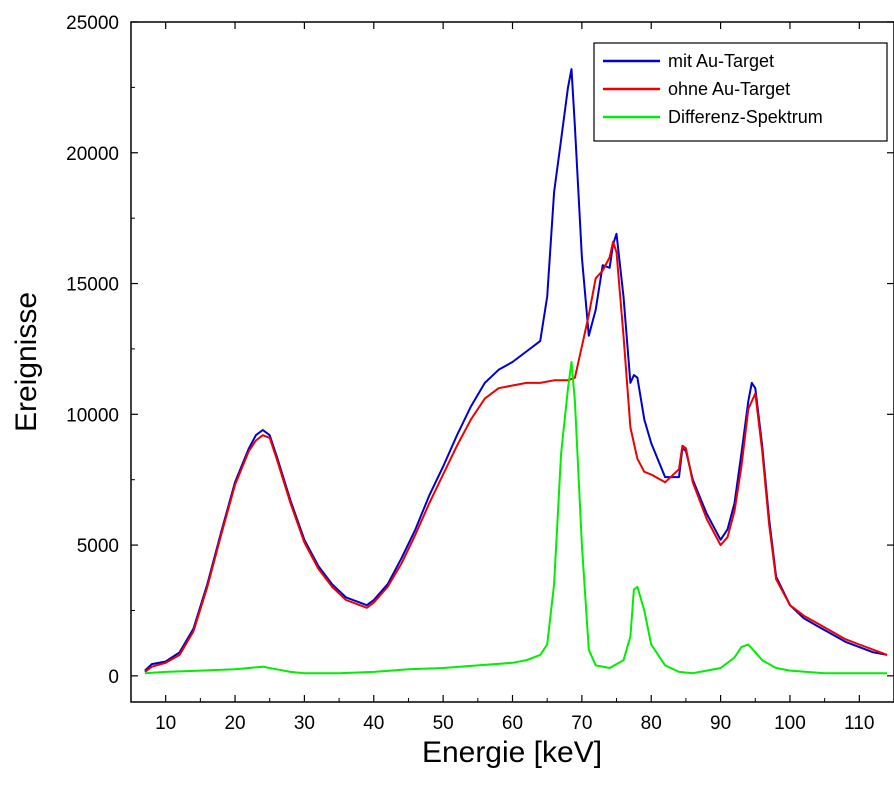 The width and height of the screenshot is (894, 785). Describe the element at coordinates (165, 723) in the screenshot. I see `x-tick-label: 10` at that location.